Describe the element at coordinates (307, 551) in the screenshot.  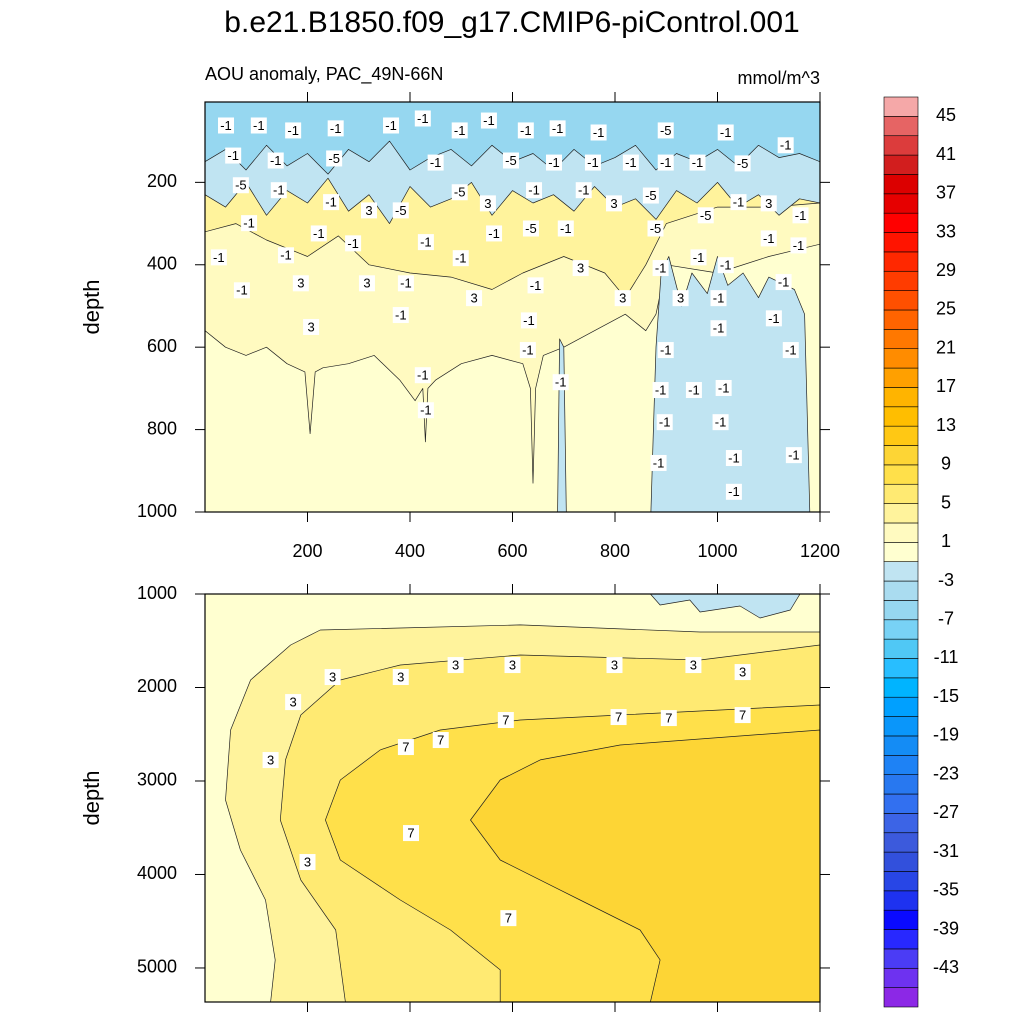
I see `x-tick-label: 200` at that location.